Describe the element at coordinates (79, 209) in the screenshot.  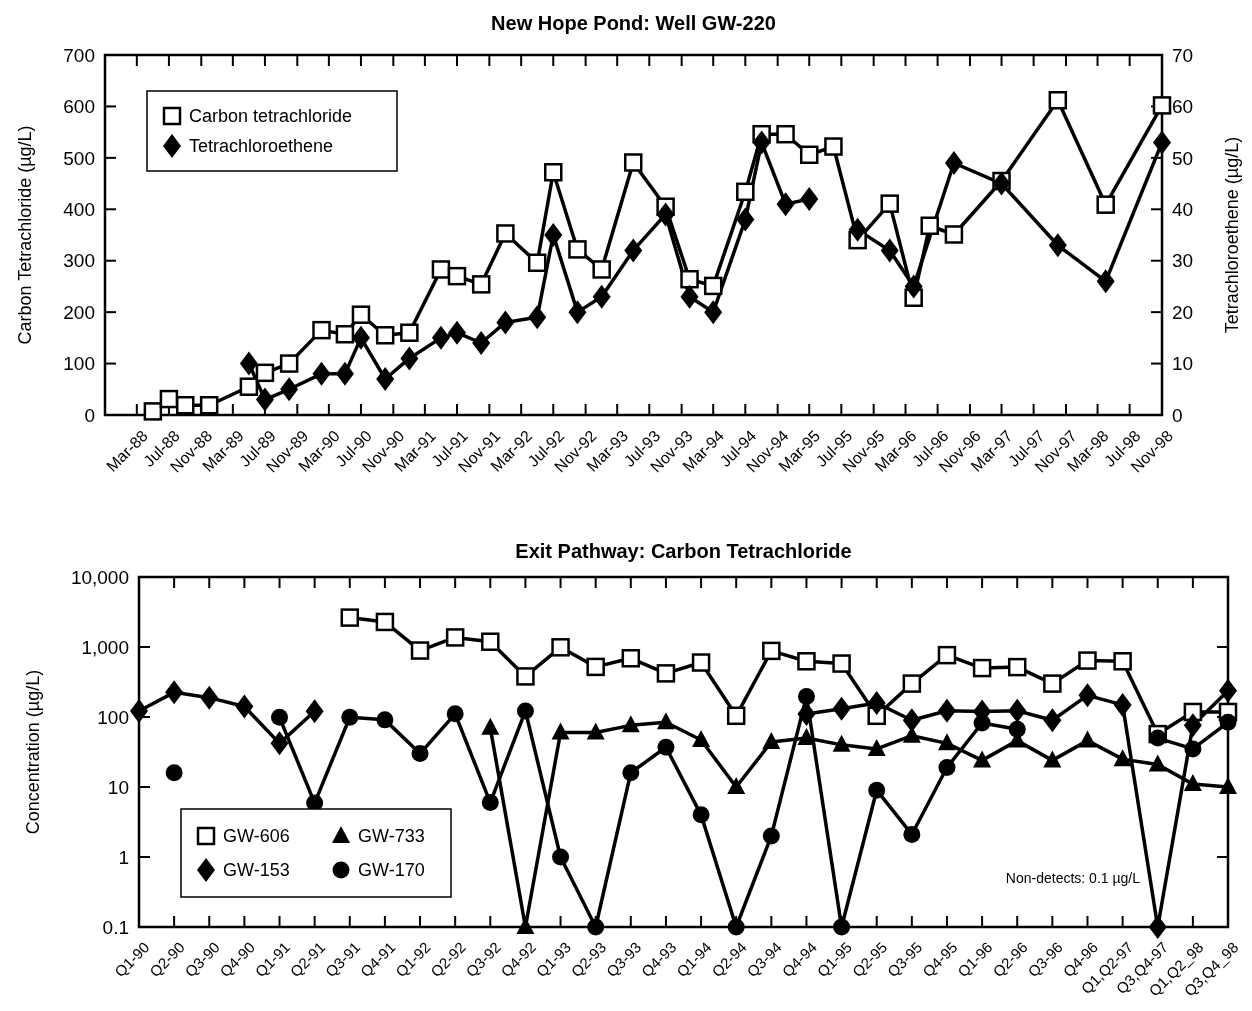
I see `y-tick-label: 400` at that location.